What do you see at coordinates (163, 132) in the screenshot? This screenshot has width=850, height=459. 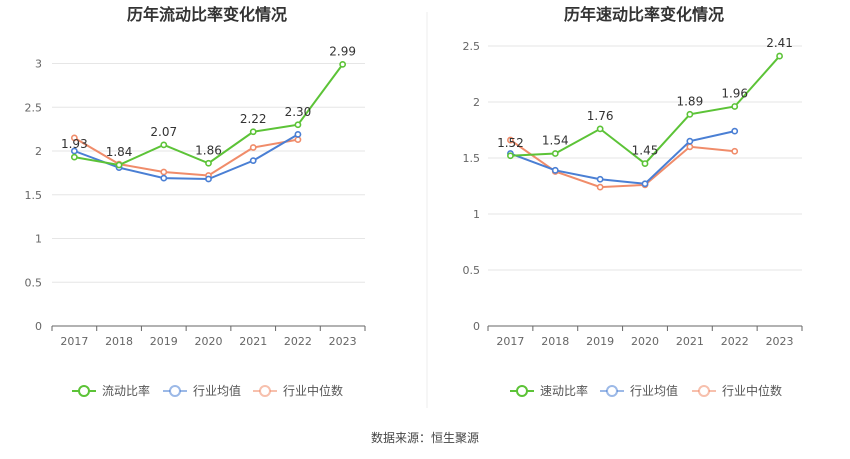 I see `data-label: 2.07` at bounding box center [163, 132].